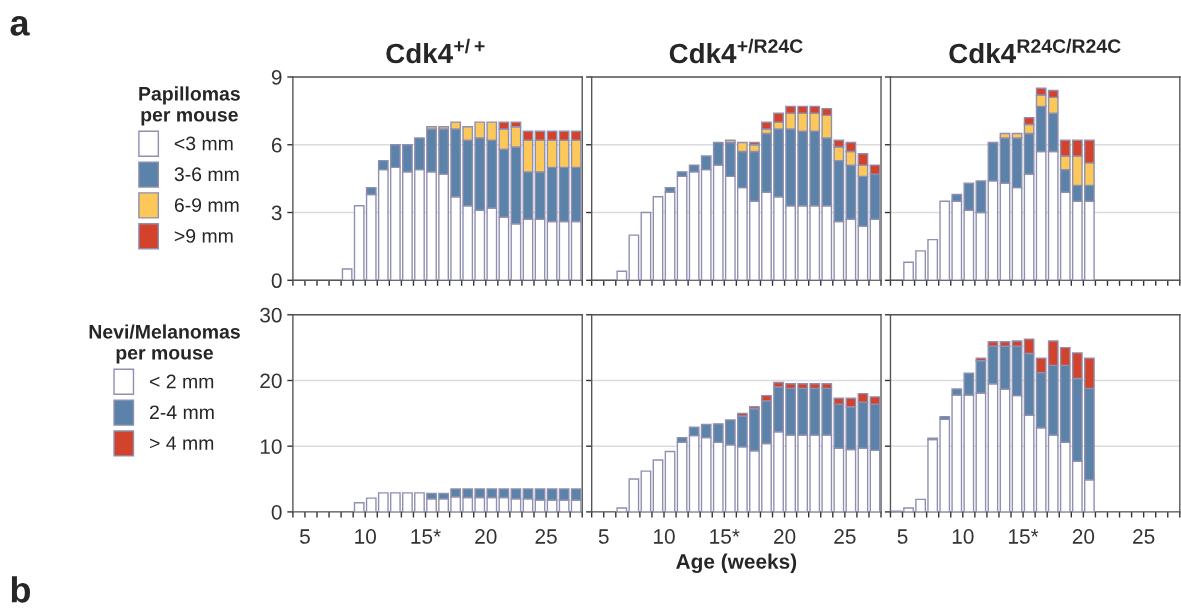  Describe the element at coordinates (276, 145) in the screenshot. I see `y-tick-label: 6` at that location.